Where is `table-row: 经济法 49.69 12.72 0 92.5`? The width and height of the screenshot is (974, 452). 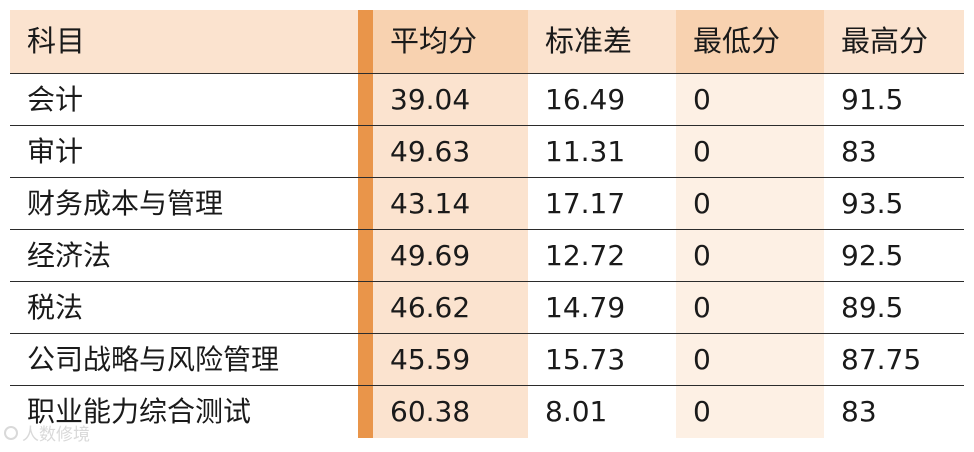 table-row: 经济法 49.69 12.72 0 92.5 is located at coordinates (487, 256).